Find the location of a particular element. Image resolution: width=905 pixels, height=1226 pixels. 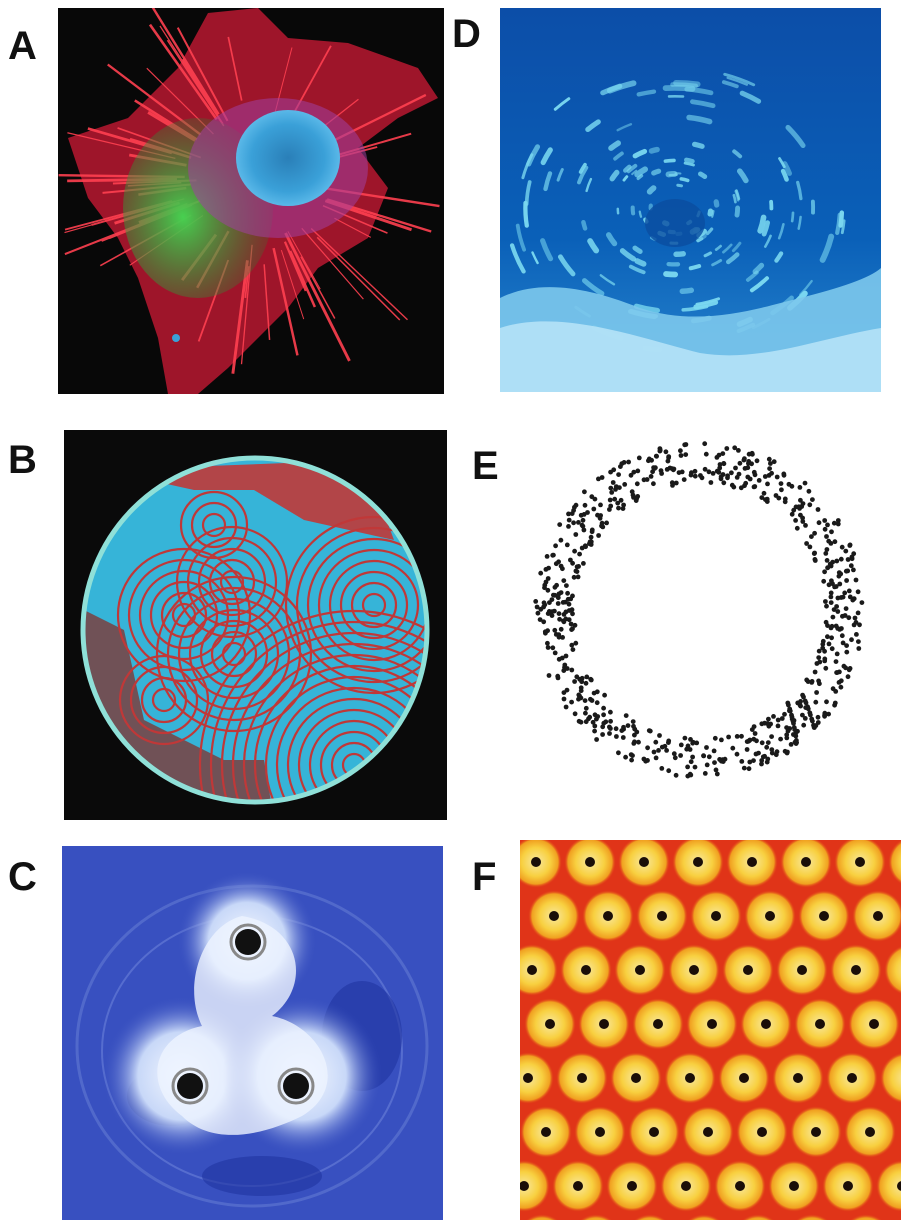

lattice-graphic is located at coordinates (710, 1030).